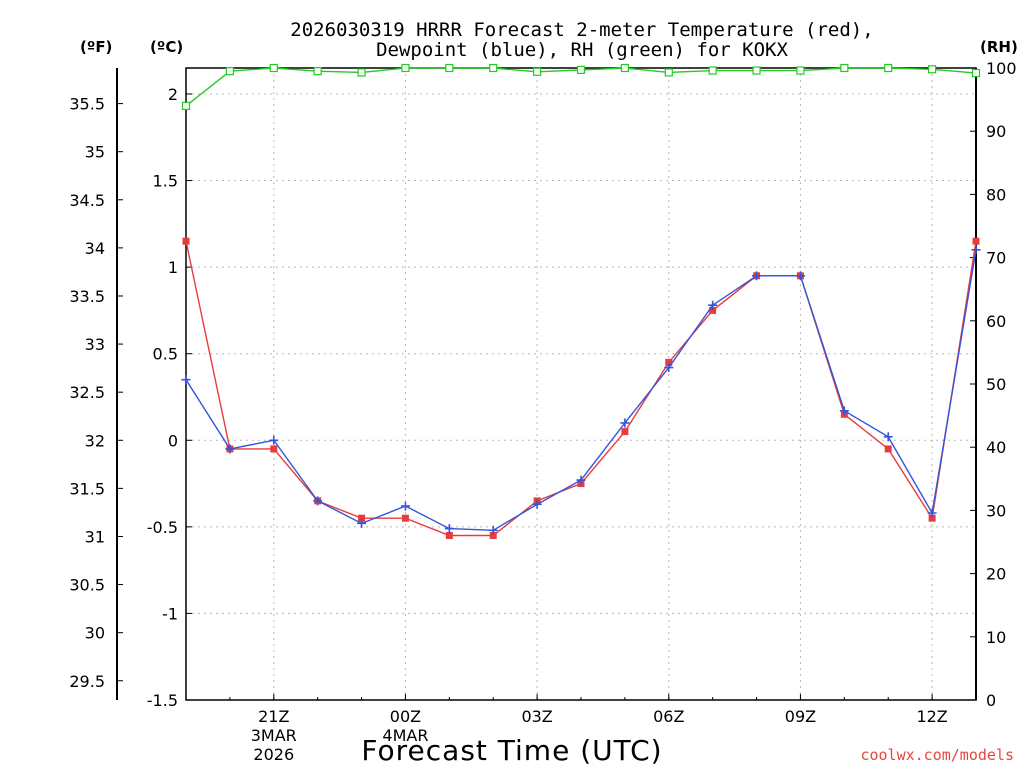 The width and height of the screenshot is (1024, 768). I want to click on tick-label-f: 33.5, so click(87, 296).